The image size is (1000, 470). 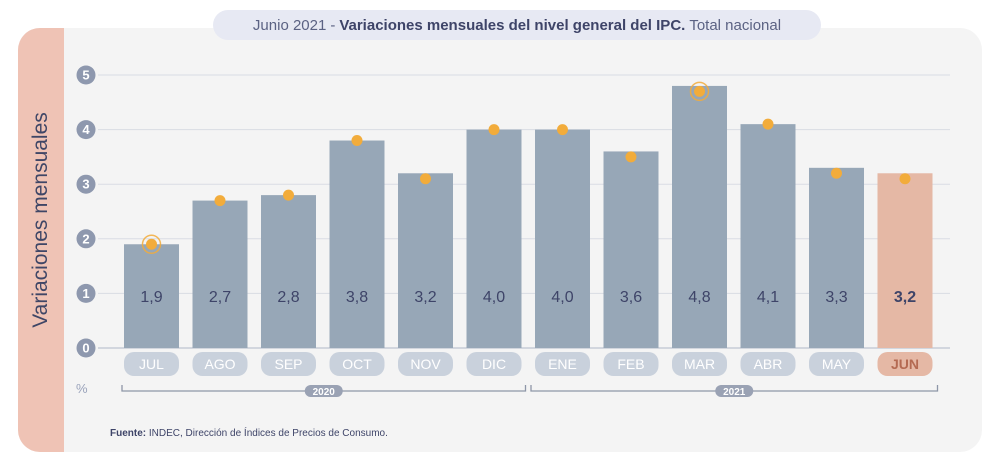 What do you see at coordinates (289, 25) in the screenshot?
I see `title-date: Junio 2021` at bounding box center [289, 25].